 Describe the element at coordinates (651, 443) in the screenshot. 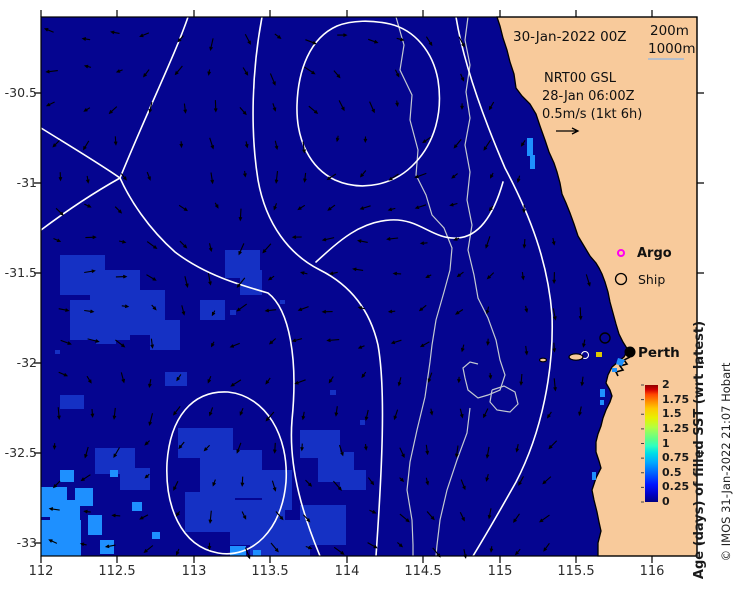

I see `age-colorbar` at that location.